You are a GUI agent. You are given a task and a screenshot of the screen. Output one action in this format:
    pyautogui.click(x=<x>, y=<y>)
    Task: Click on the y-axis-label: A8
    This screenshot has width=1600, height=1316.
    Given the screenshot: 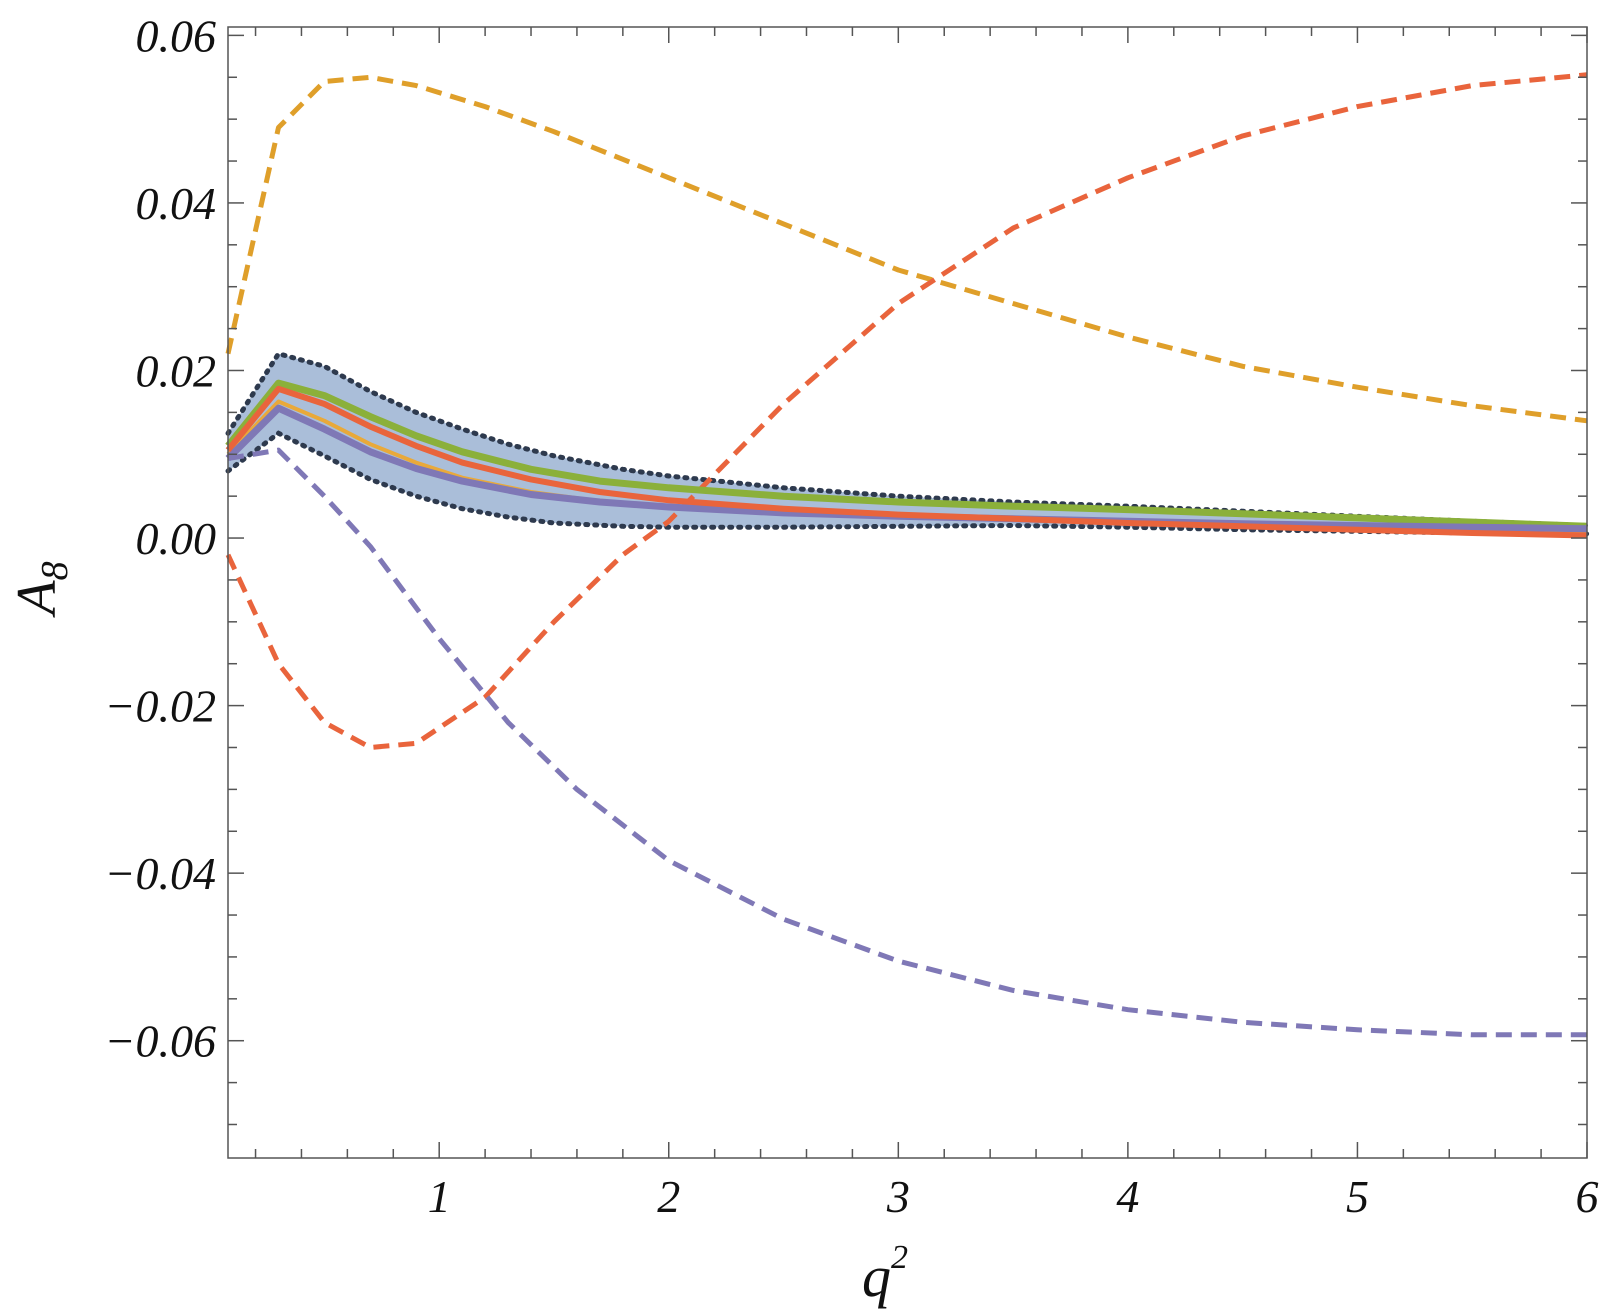 What is the action you would take?
    pyautogui.click(x=41, y=589)
    